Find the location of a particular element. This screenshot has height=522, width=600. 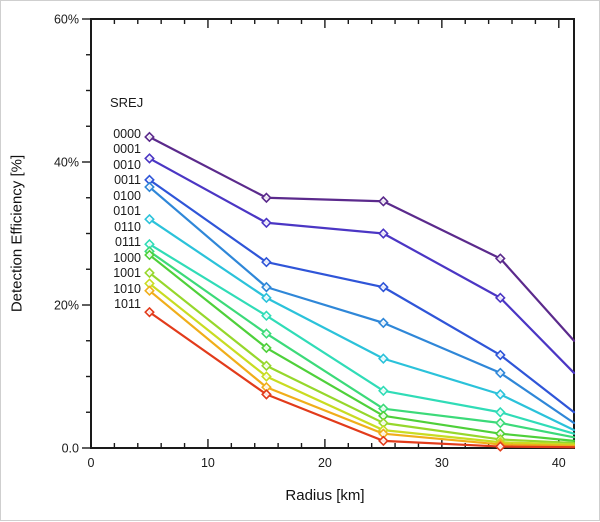

legend-item-0111: 0111 is located at coordinates (128, 242).